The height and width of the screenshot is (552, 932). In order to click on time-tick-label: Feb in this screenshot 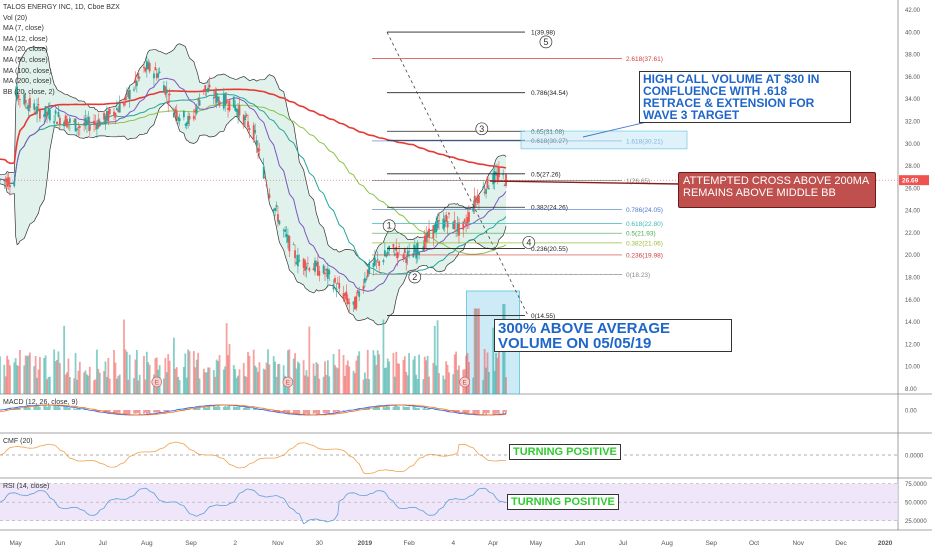, I will do `click(409, 543)`.